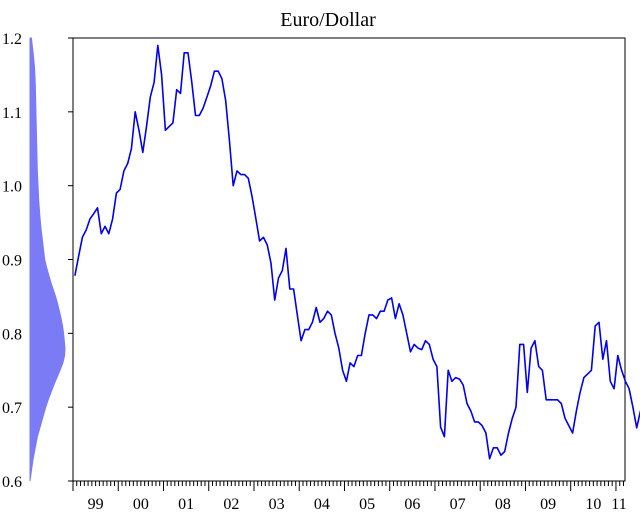 Image resolution: width=640 pixels, height=526 pixels. What do you see at coordinates (12, 482) in the screenshot?
I see `y-tick-label: 0.6` at bounding box center [12, 482].